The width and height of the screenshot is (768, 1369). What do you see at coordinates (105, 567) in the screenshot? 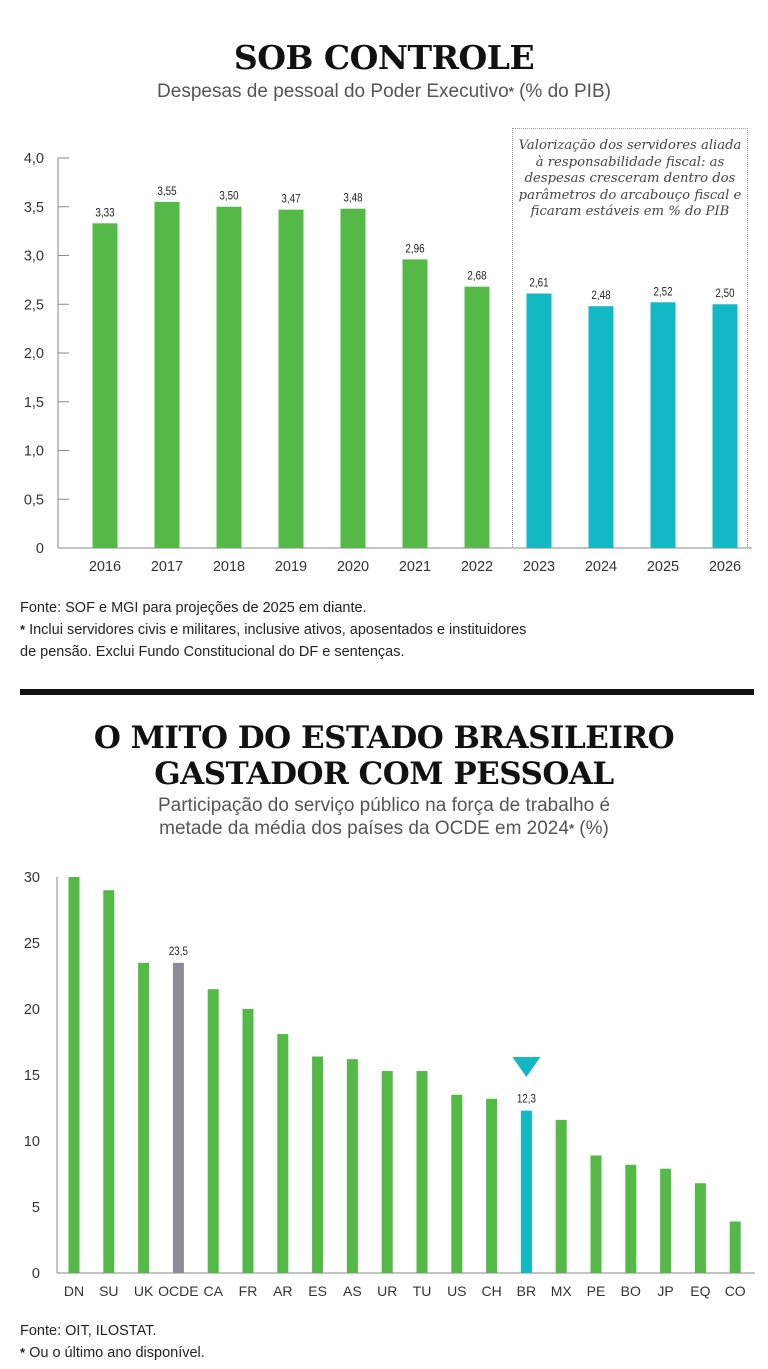
I see `x-tick-label: 2016` at bounding box center [105, 567].